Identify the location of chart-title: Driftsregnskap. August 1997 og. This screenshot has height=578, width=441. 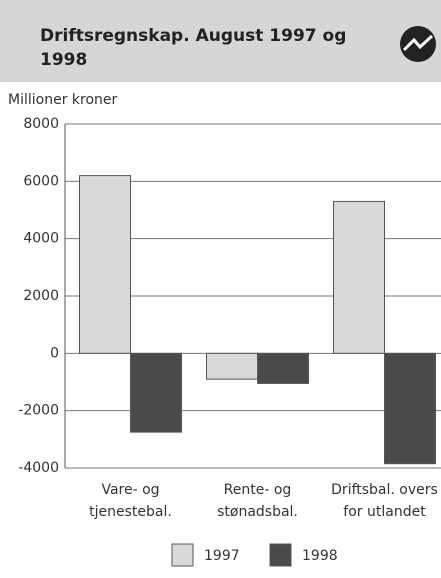
(193, 36).